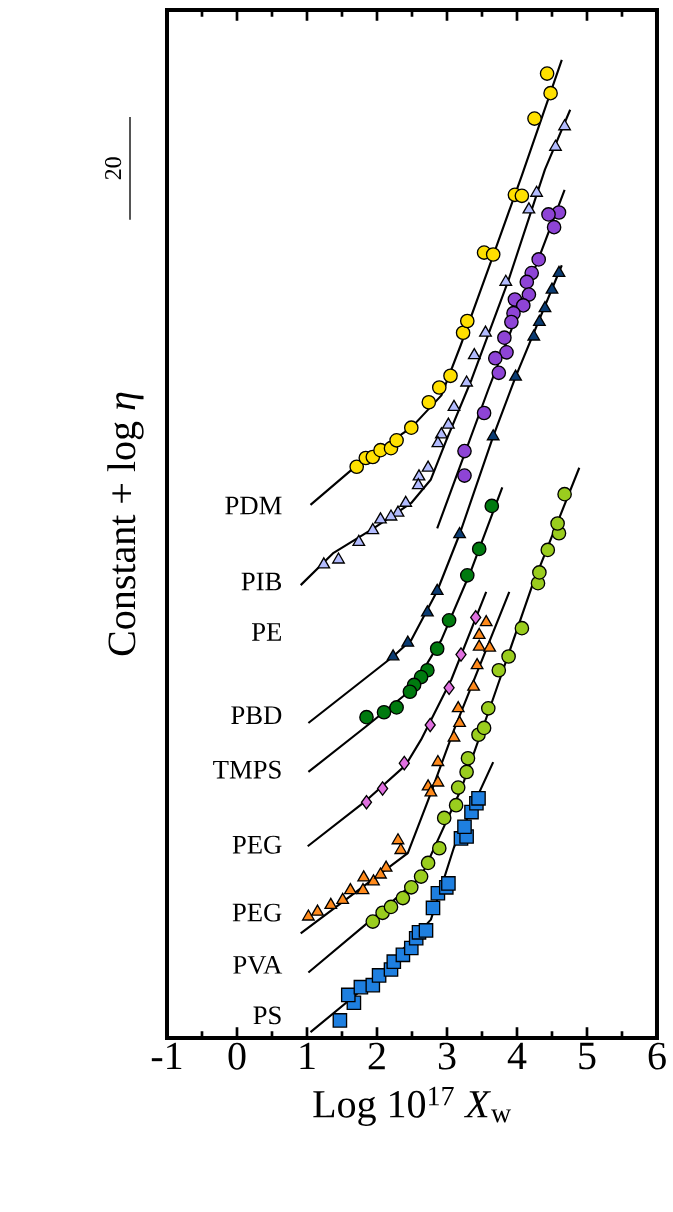 The height and width of the screenshot is (1212, 673). Describe the element at coordinates (587, 1056) in the screenshot. I see `x-tick-label: 5` at that location.